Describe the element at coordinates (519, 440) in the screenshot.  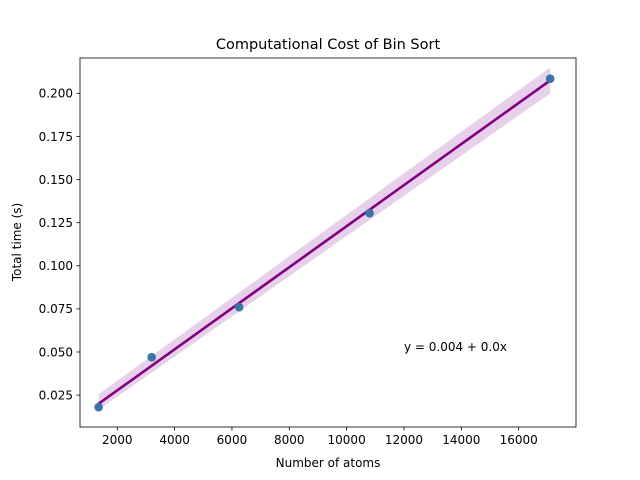
I see `x-tick-label: 16000` at that location.